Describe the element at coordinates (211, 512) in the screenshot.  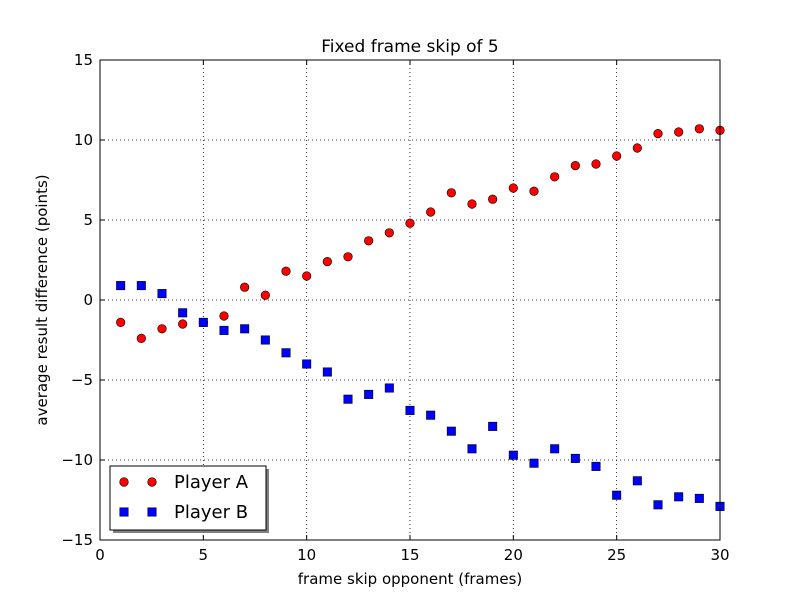
I see `legend-label-player-b: Player B` at that location.